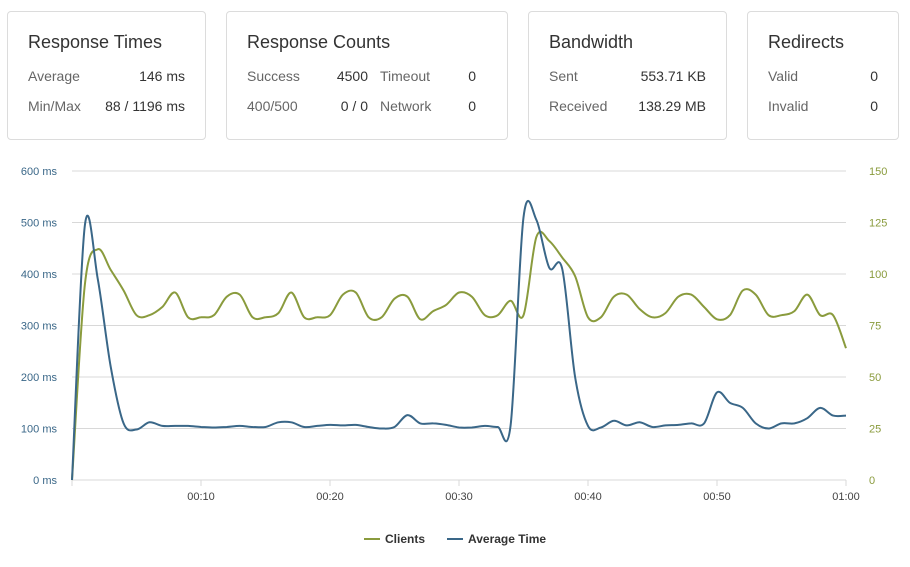  Describe the element at coordinates (330, 497) in the screenshot. I see `x-tick-label: 00:20` at that location.